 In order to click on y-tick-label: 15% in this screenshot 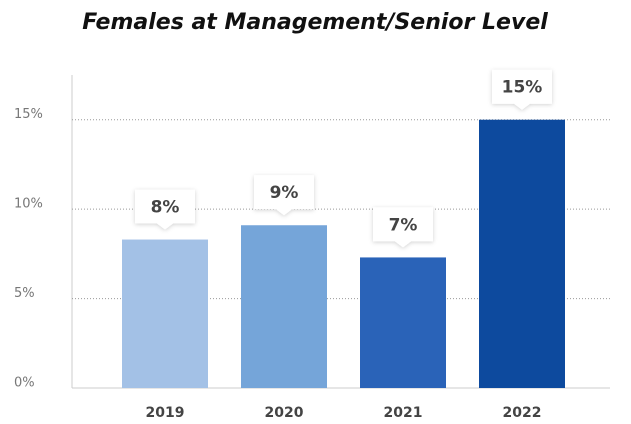, I will do `click(28, 114)`.